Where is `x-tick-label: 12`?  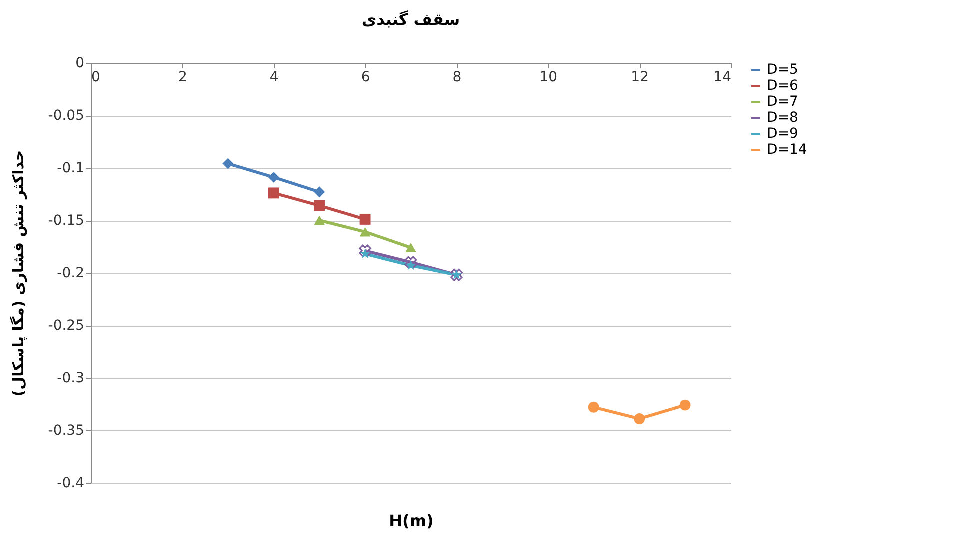 x-tick-label: 12 is located at coordinates (640, 78).